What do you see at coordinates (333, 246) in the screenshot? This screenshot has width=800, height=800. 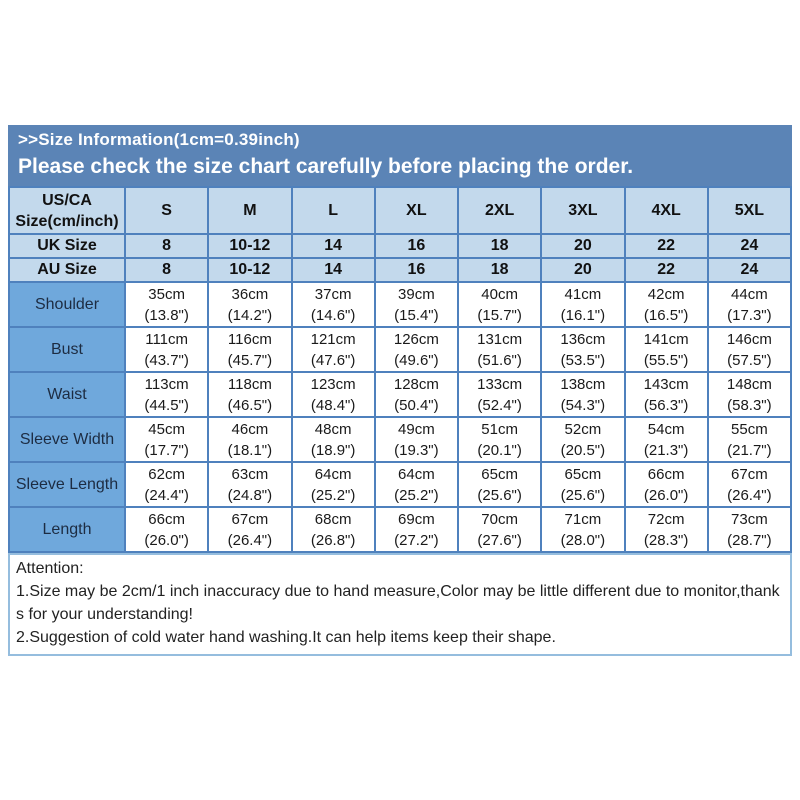 I see `size-row-value: 14` at bounding box center [333, 246].